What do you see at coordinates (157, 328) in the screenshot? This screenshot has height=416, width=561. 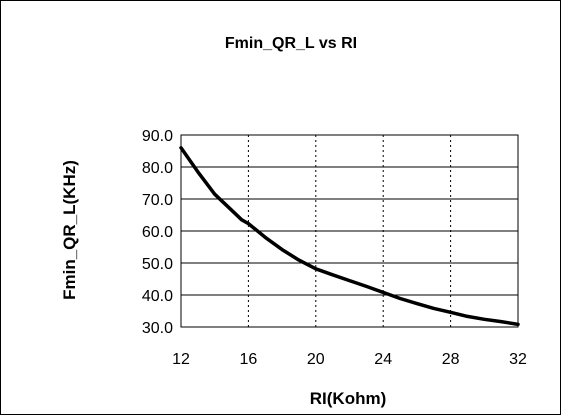 I see `y-tick-label: 30.0` at bounding box center [157, 328].